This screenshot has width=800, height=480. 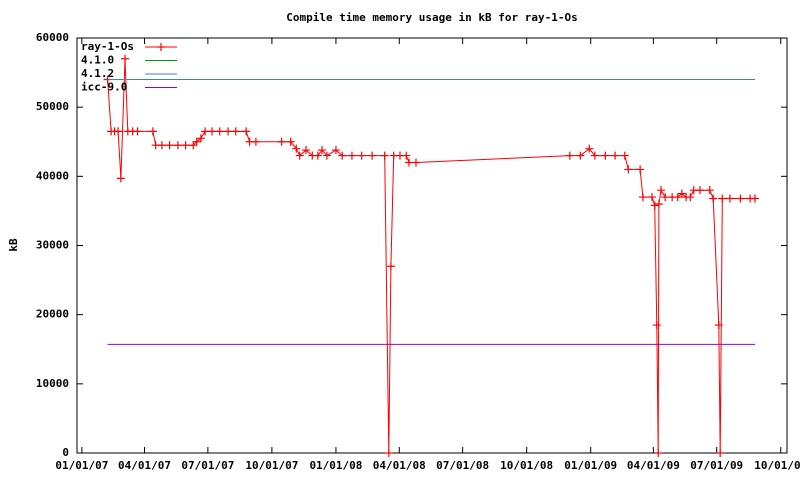 What do you see at coordinates (462, 465) in the screenshot?
I see `x-tick-label: 07/01/08` at bounding box center [462, 465].